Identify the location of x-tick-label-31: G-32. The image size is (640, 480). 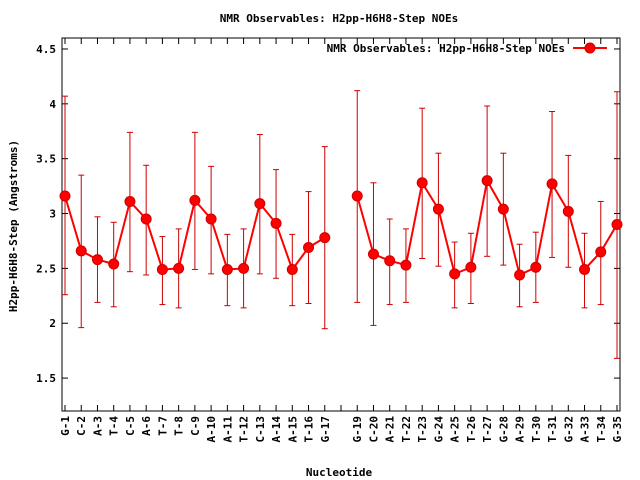
(568, 429).